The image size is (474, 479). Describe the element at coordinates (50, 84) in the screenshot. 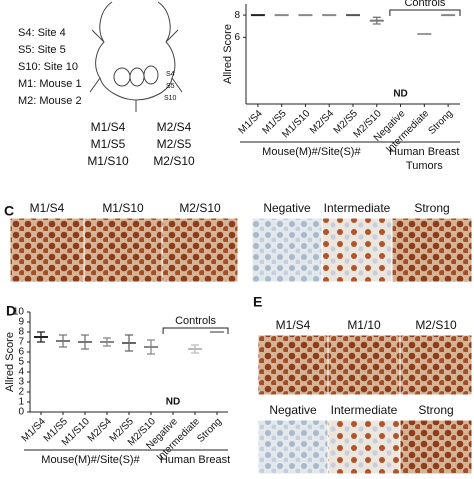

I see `legend-item: M1: Mouse 1` at that location.